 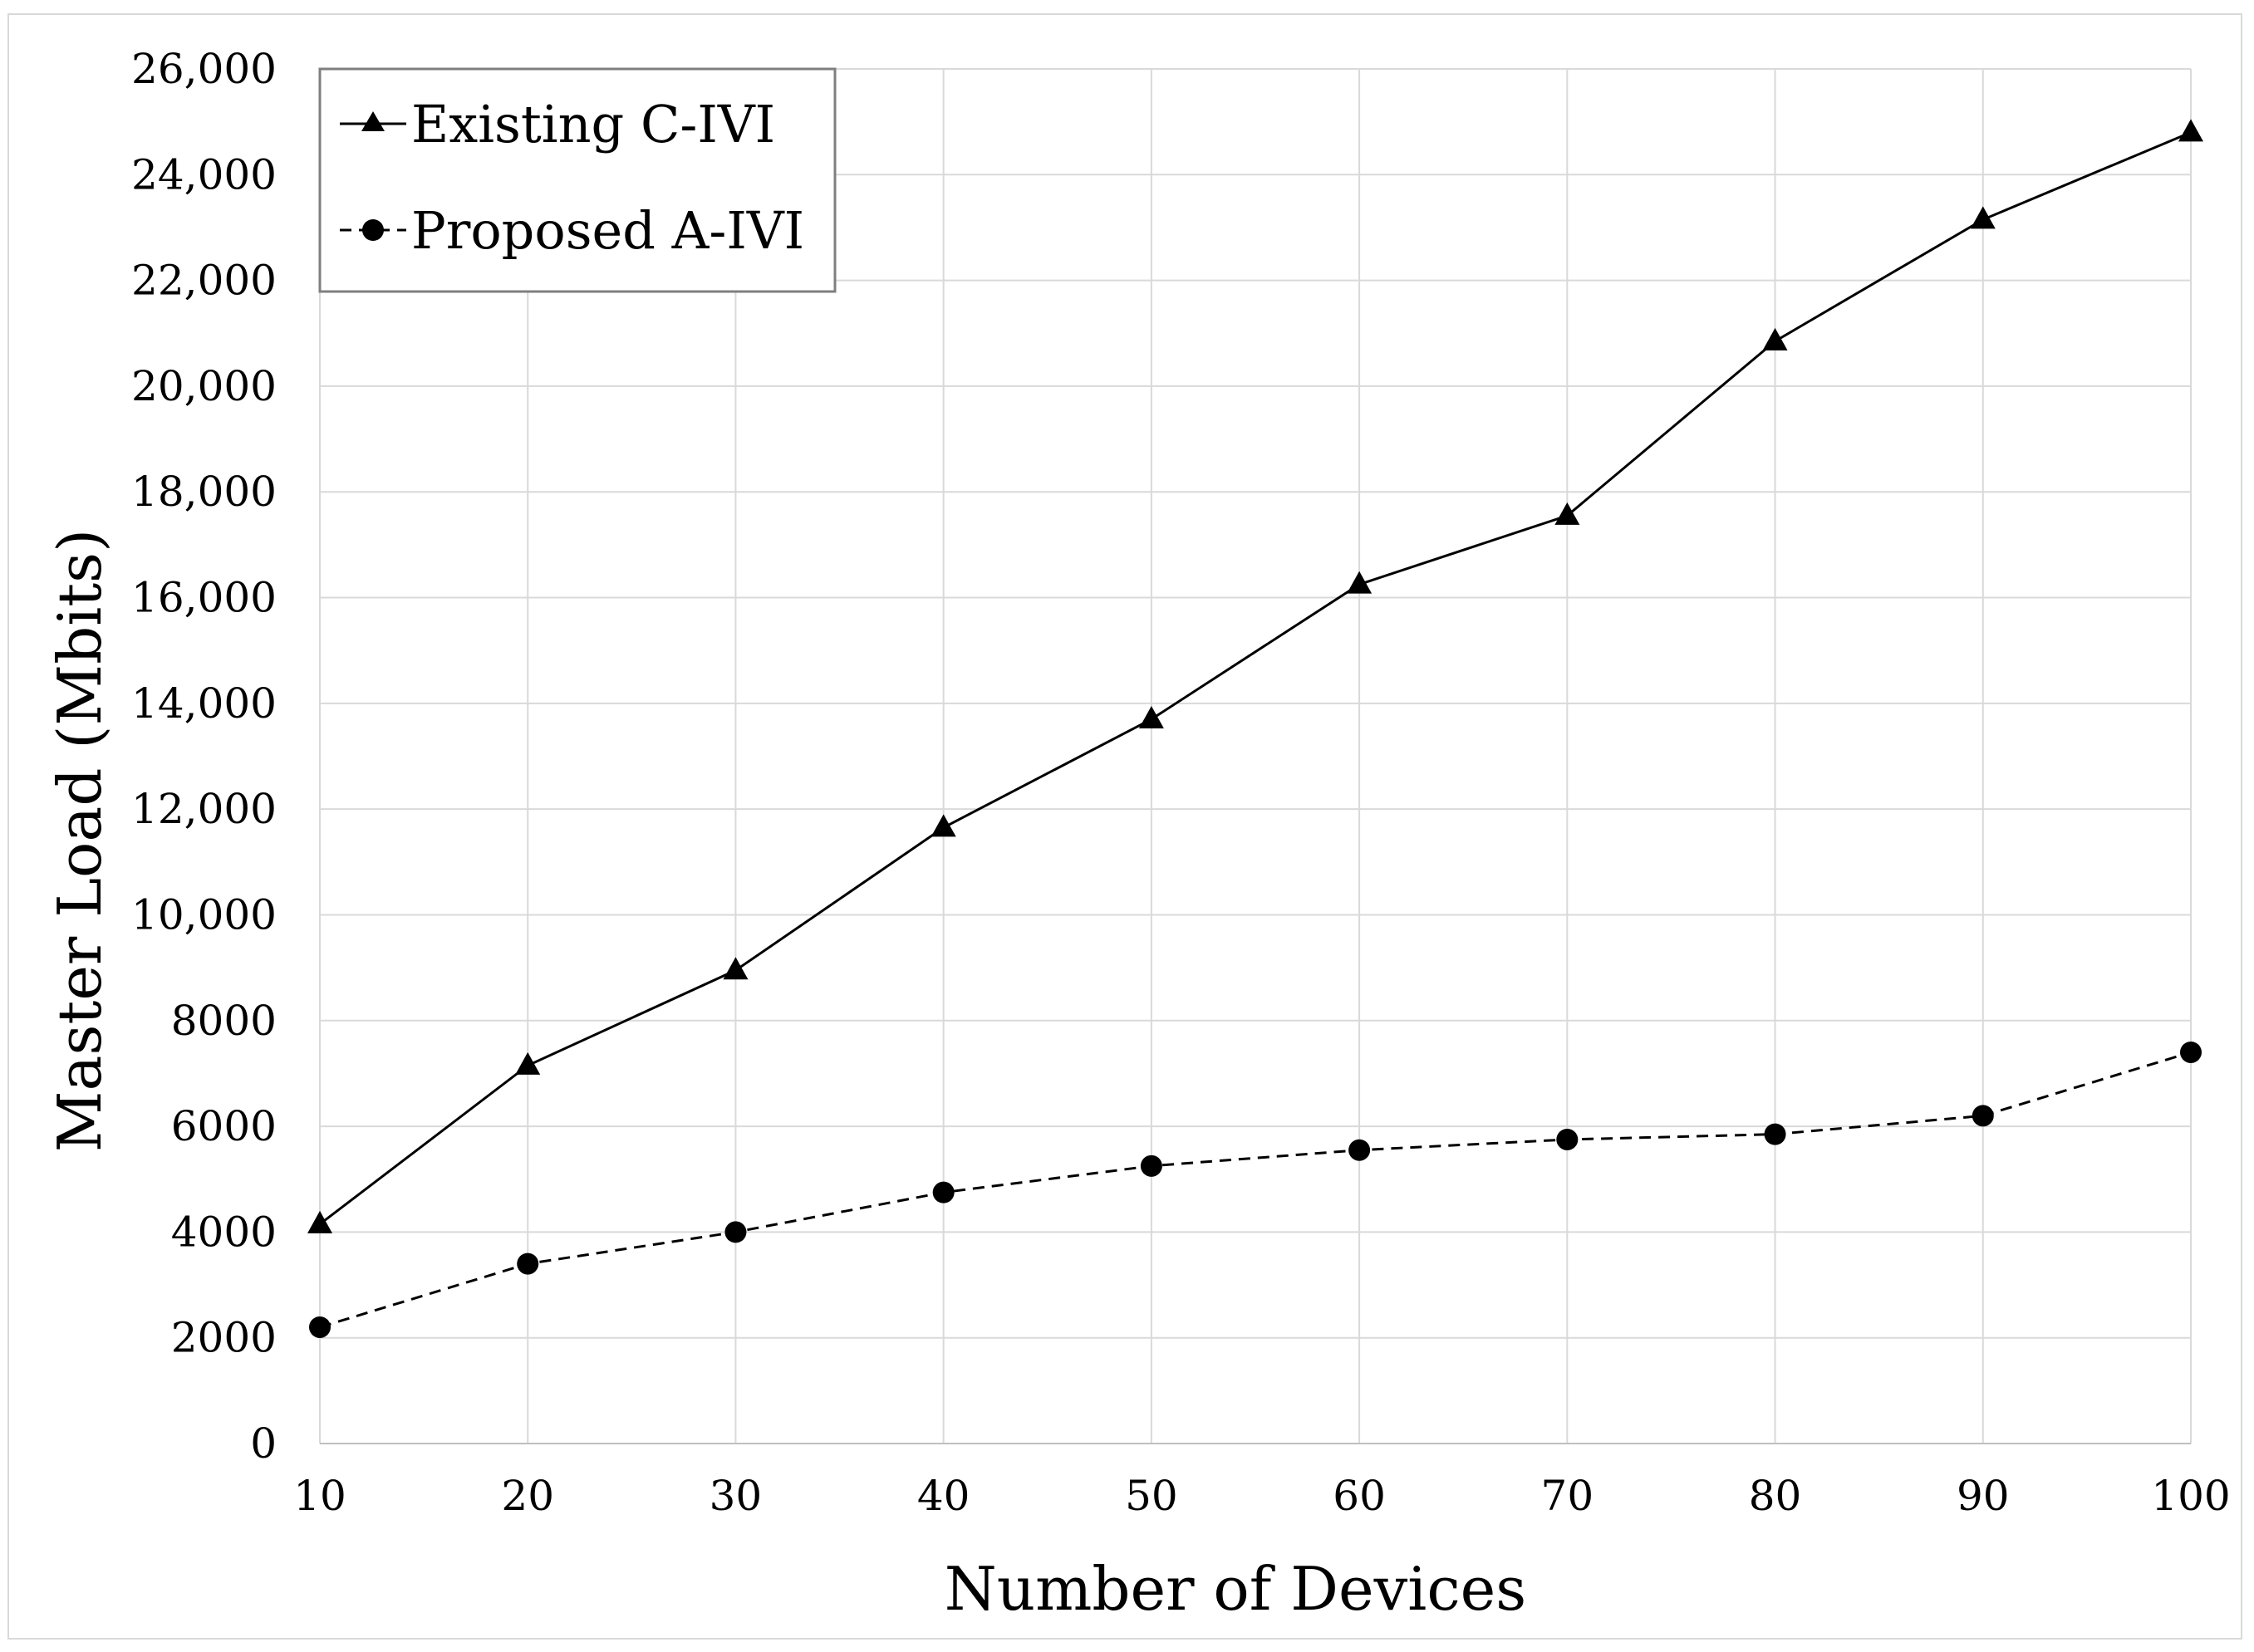 I want to click on y-tick-label: 4000, so click(x=224, y=1232).